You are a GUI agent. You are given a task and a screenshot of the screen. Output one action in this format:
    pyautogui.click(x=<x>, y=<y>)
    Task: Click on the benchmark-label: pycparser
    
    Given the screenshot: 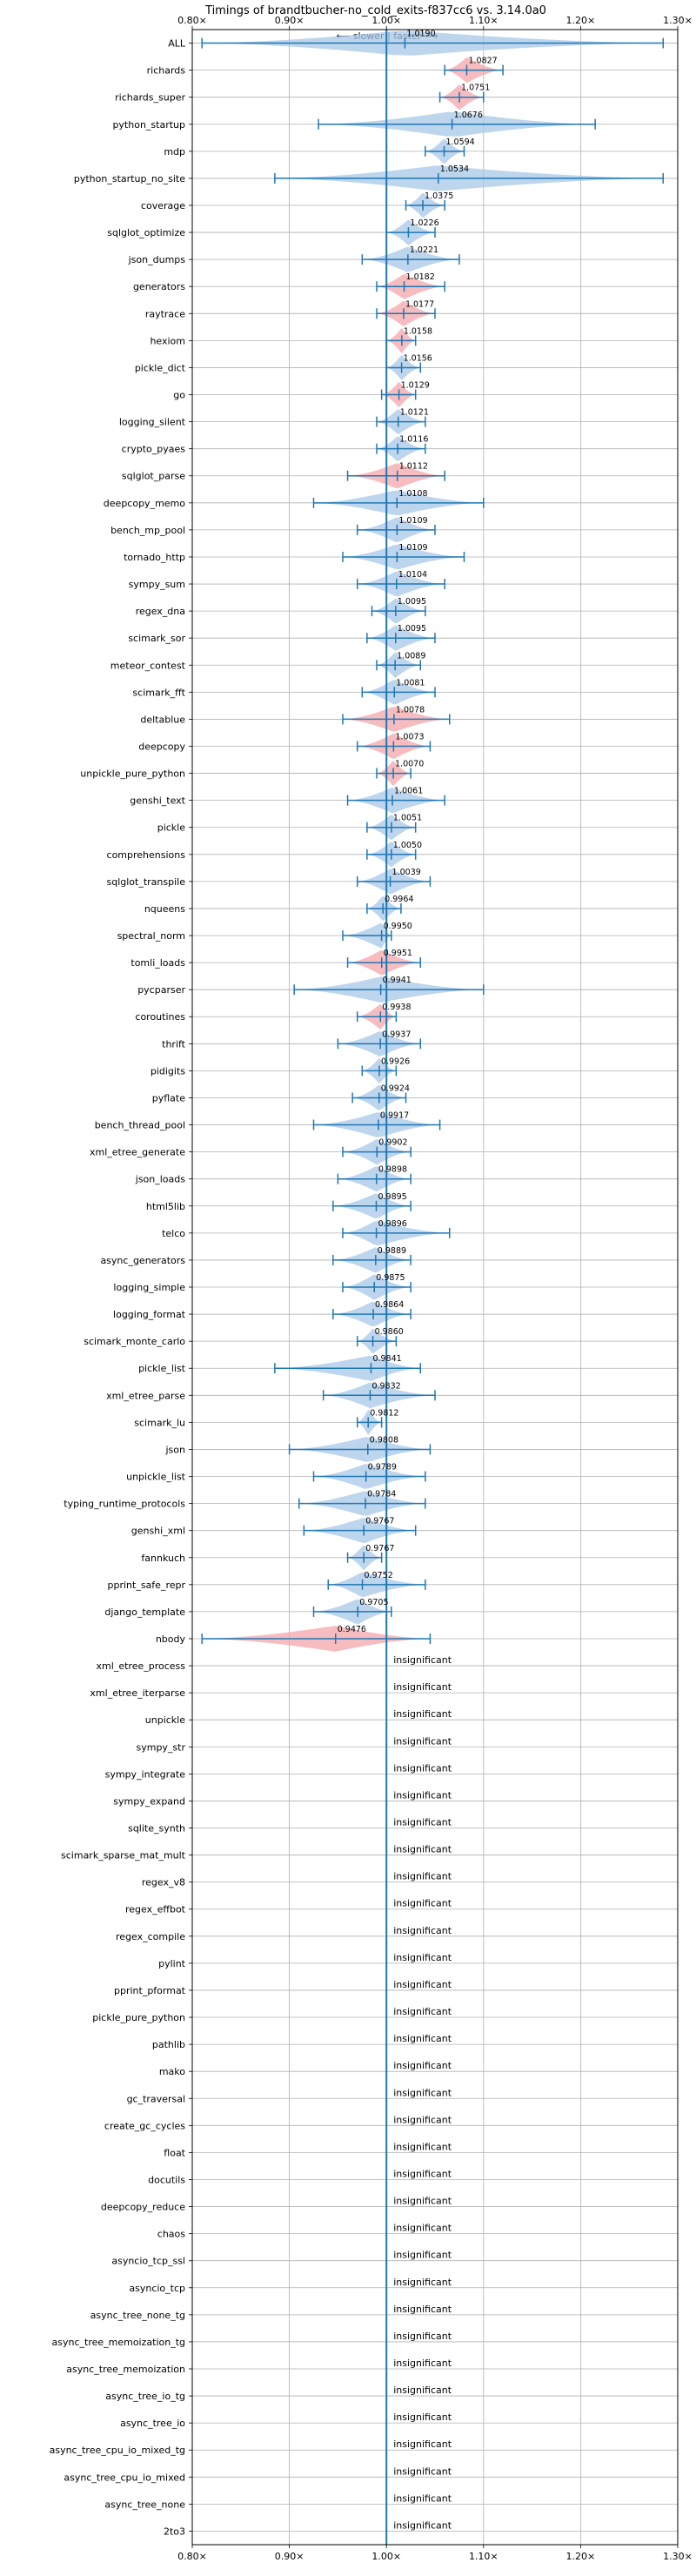 What is the action you would take?
    pyautogui.click(x=161, y=990)
    